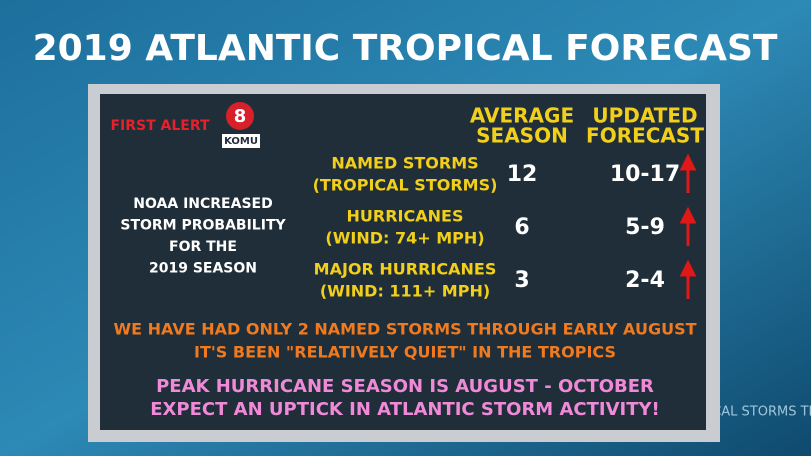  I want to click on updated-value: 2-4, so click(645, 280).